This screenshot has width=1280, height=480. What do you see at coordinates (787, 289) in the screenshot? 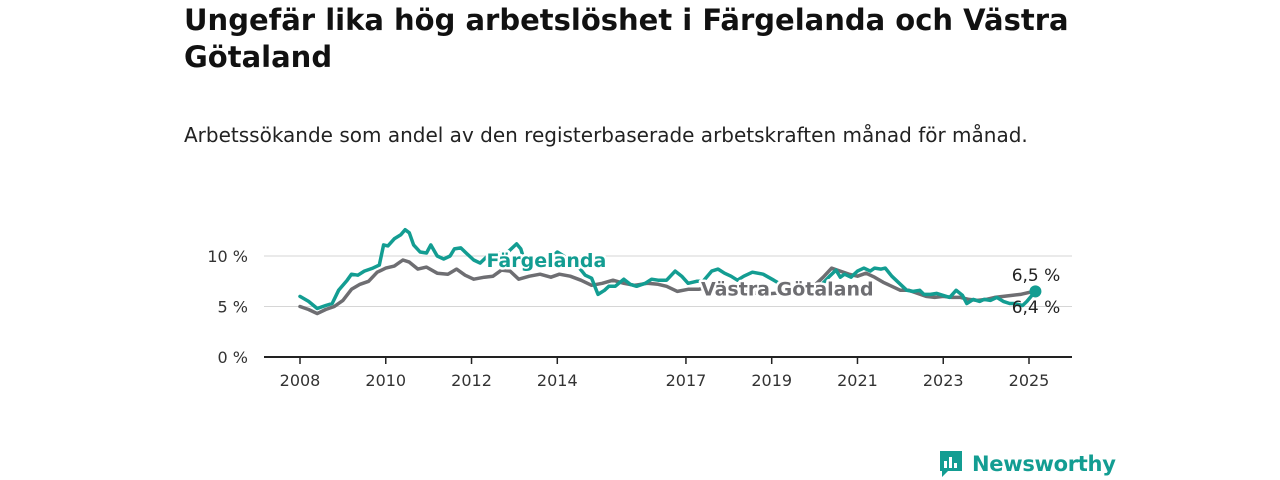
I see `series-label-vastra-gotaland: Västra Götaland` at bounding box center [787, 289].